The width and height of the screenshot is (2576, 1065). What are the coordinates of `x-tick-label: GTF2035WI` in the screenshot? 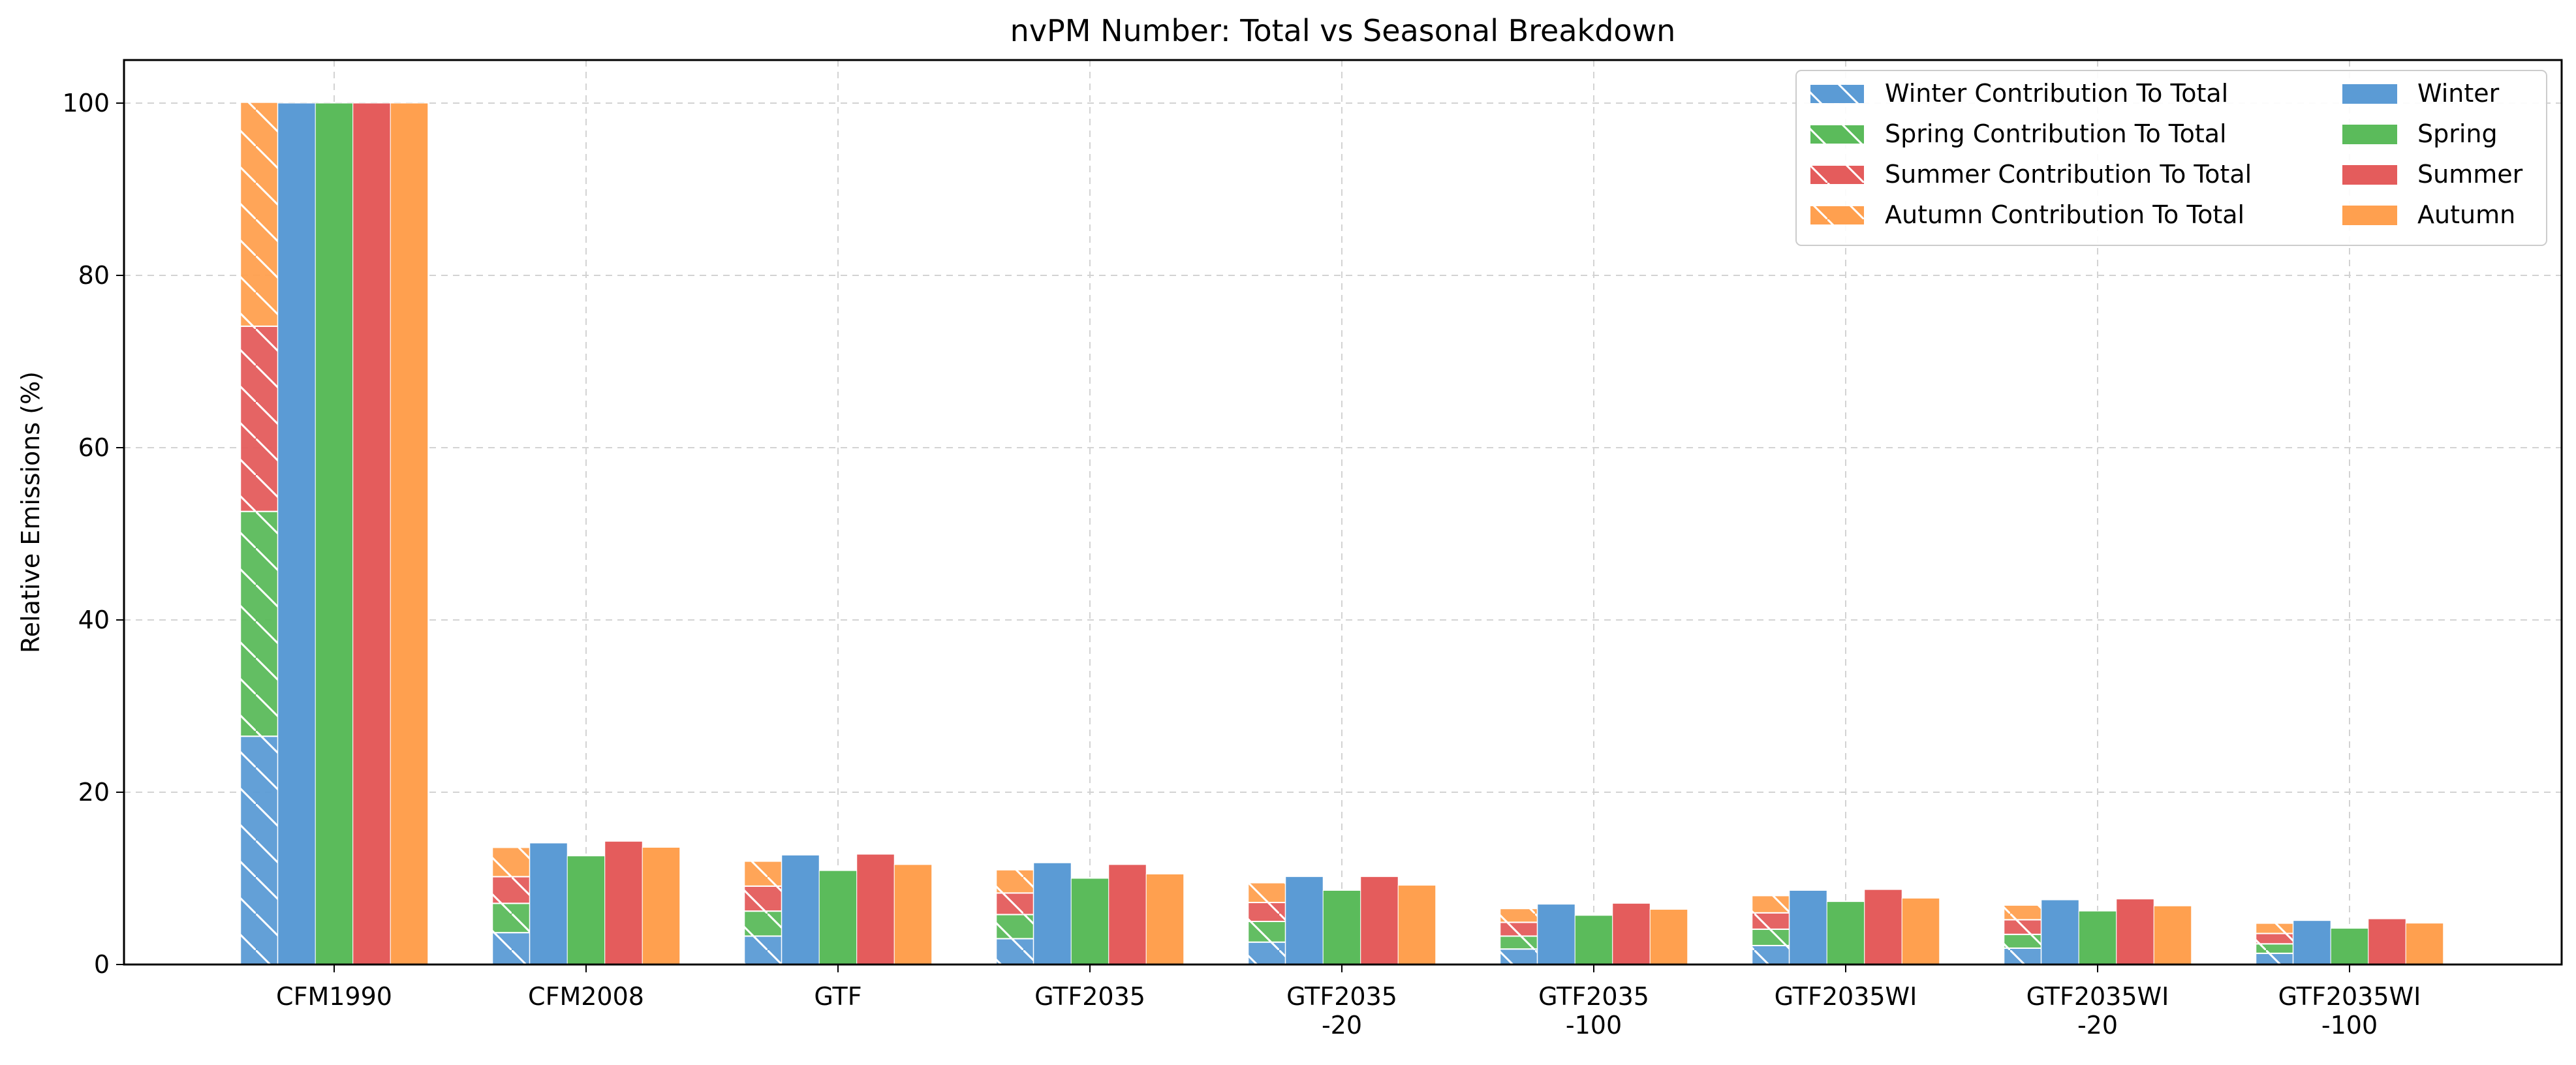 It's located at (1846, 996).